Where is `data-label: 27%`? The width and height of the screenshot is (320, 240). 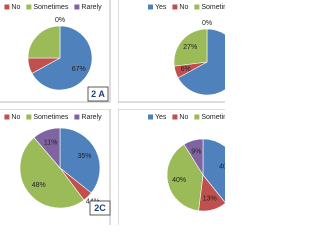
data-label: 27% is located at coordinates (190, 47).